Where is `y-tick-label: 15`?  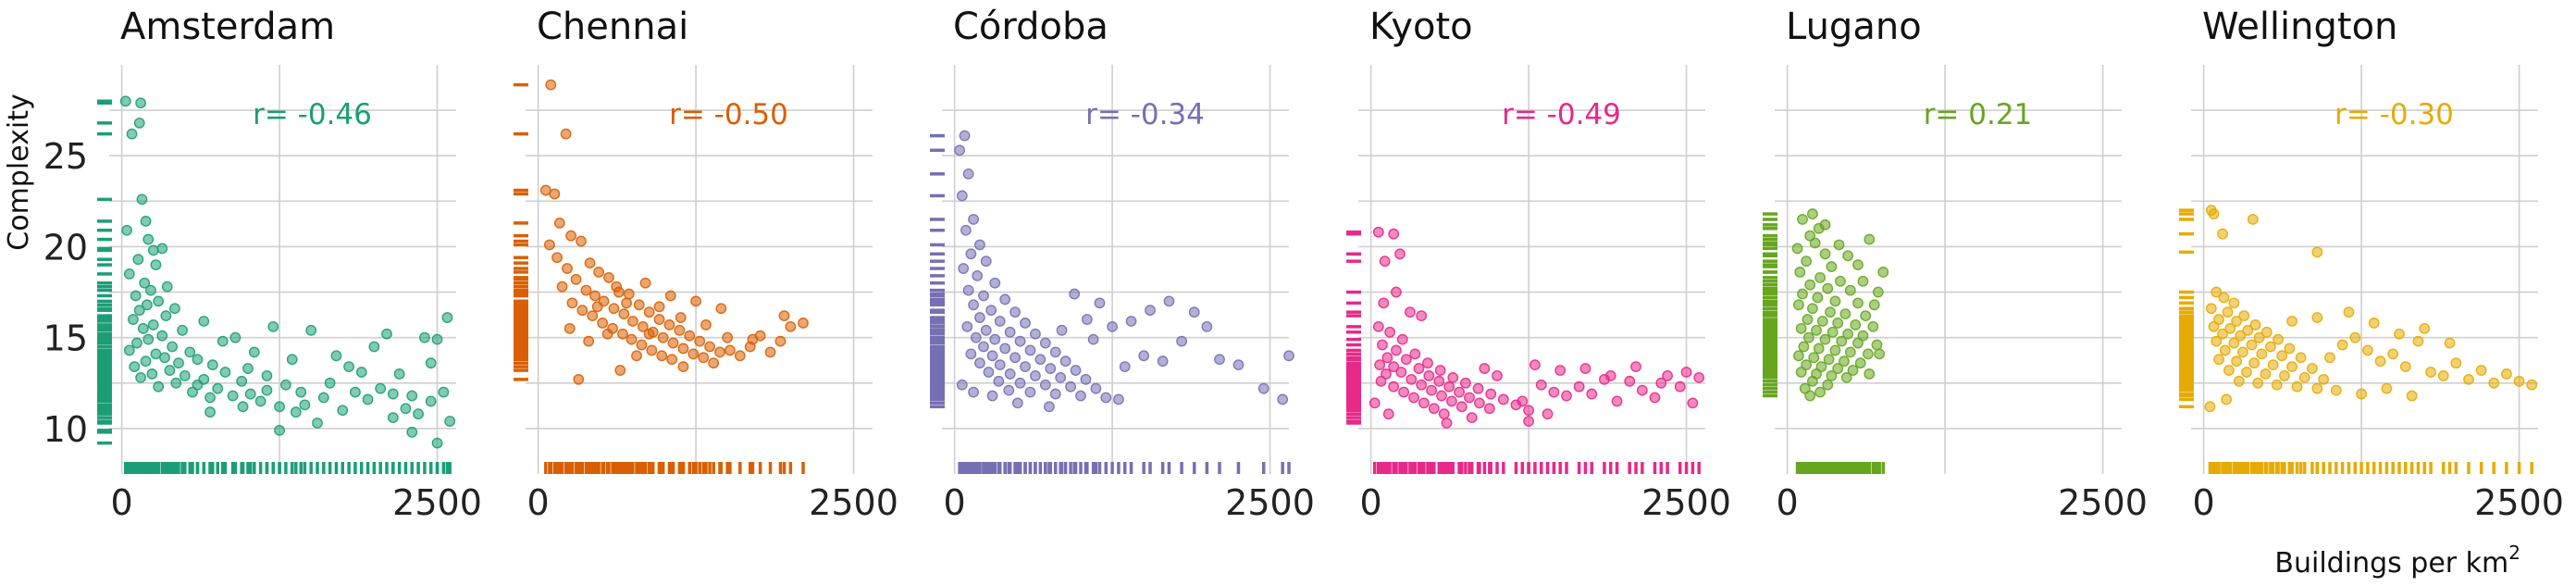 y-tick-label: 15 is located at coordinates (65, 338).